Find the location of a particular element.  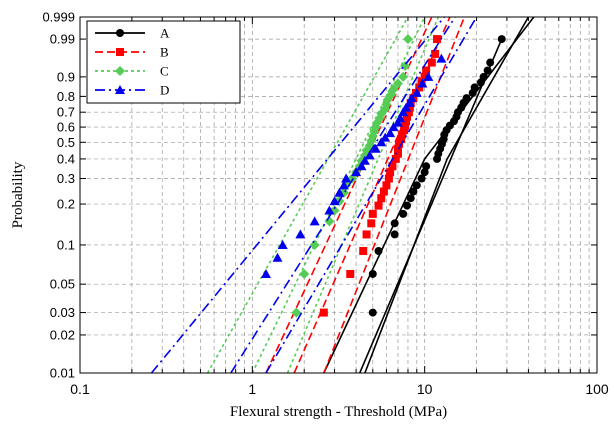

legend-marker-C is located at coordinates (120, 71).